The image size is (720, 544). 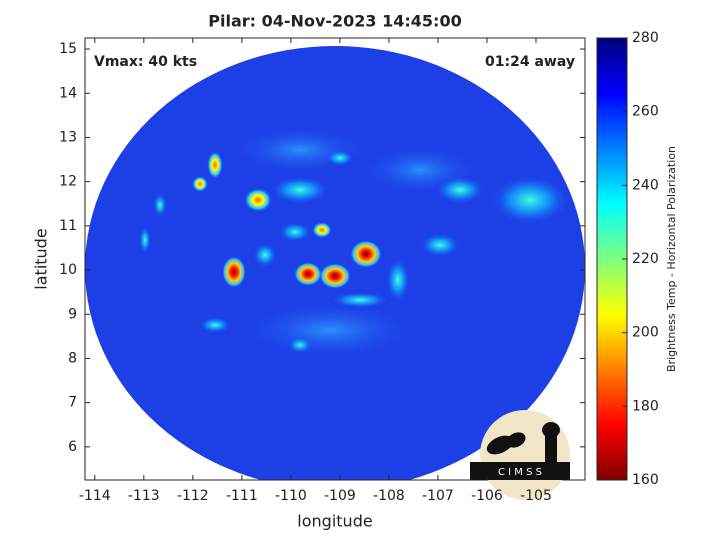 I want to click on y-tick-label: 14, so click(x=68, y=93).